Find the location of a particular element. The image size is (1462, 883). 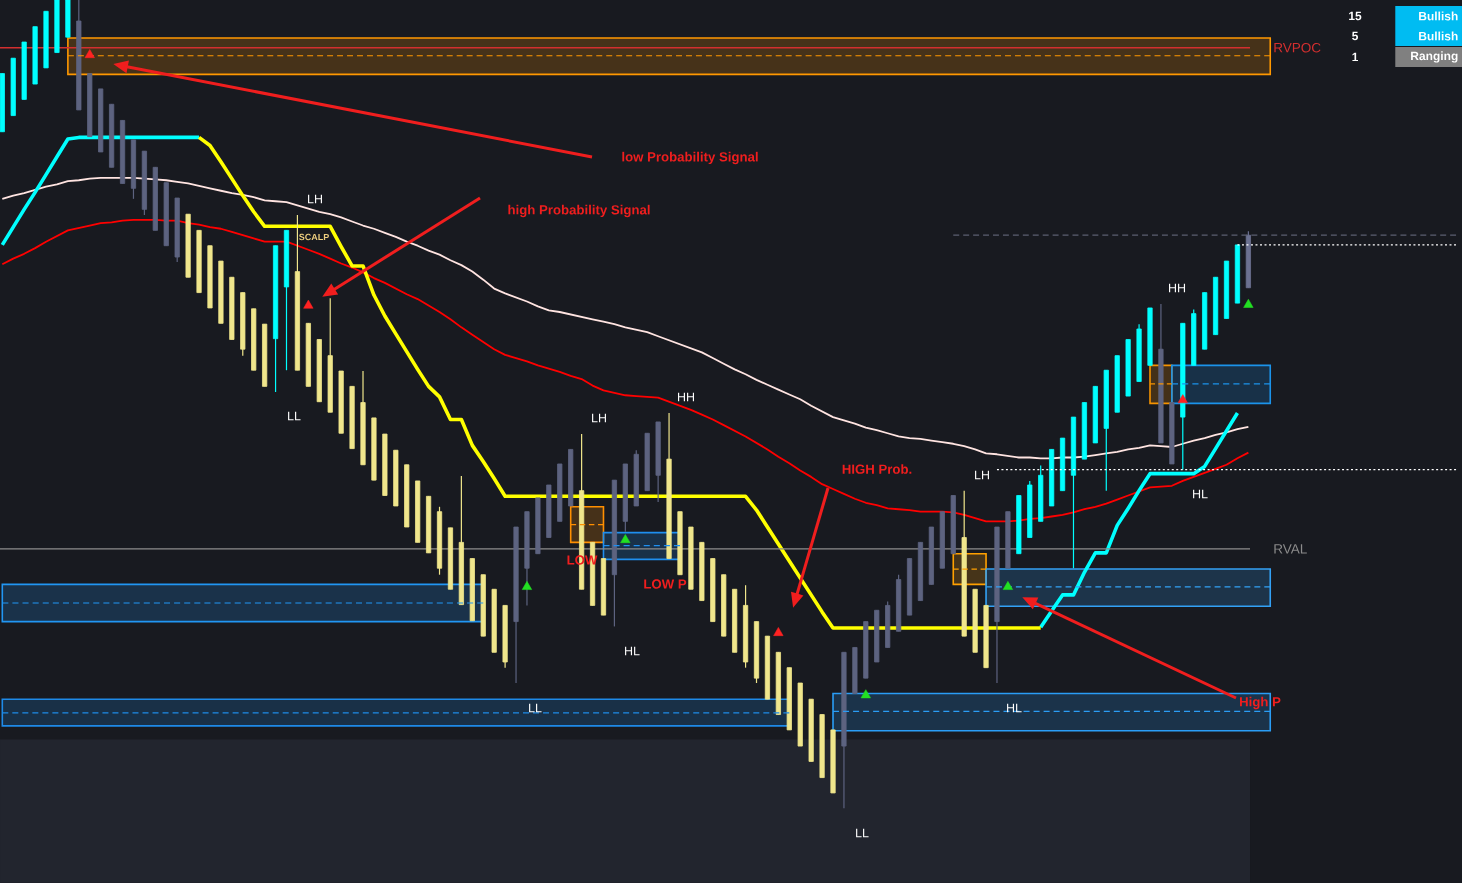

text: LL is located at coordinates (862, 833).